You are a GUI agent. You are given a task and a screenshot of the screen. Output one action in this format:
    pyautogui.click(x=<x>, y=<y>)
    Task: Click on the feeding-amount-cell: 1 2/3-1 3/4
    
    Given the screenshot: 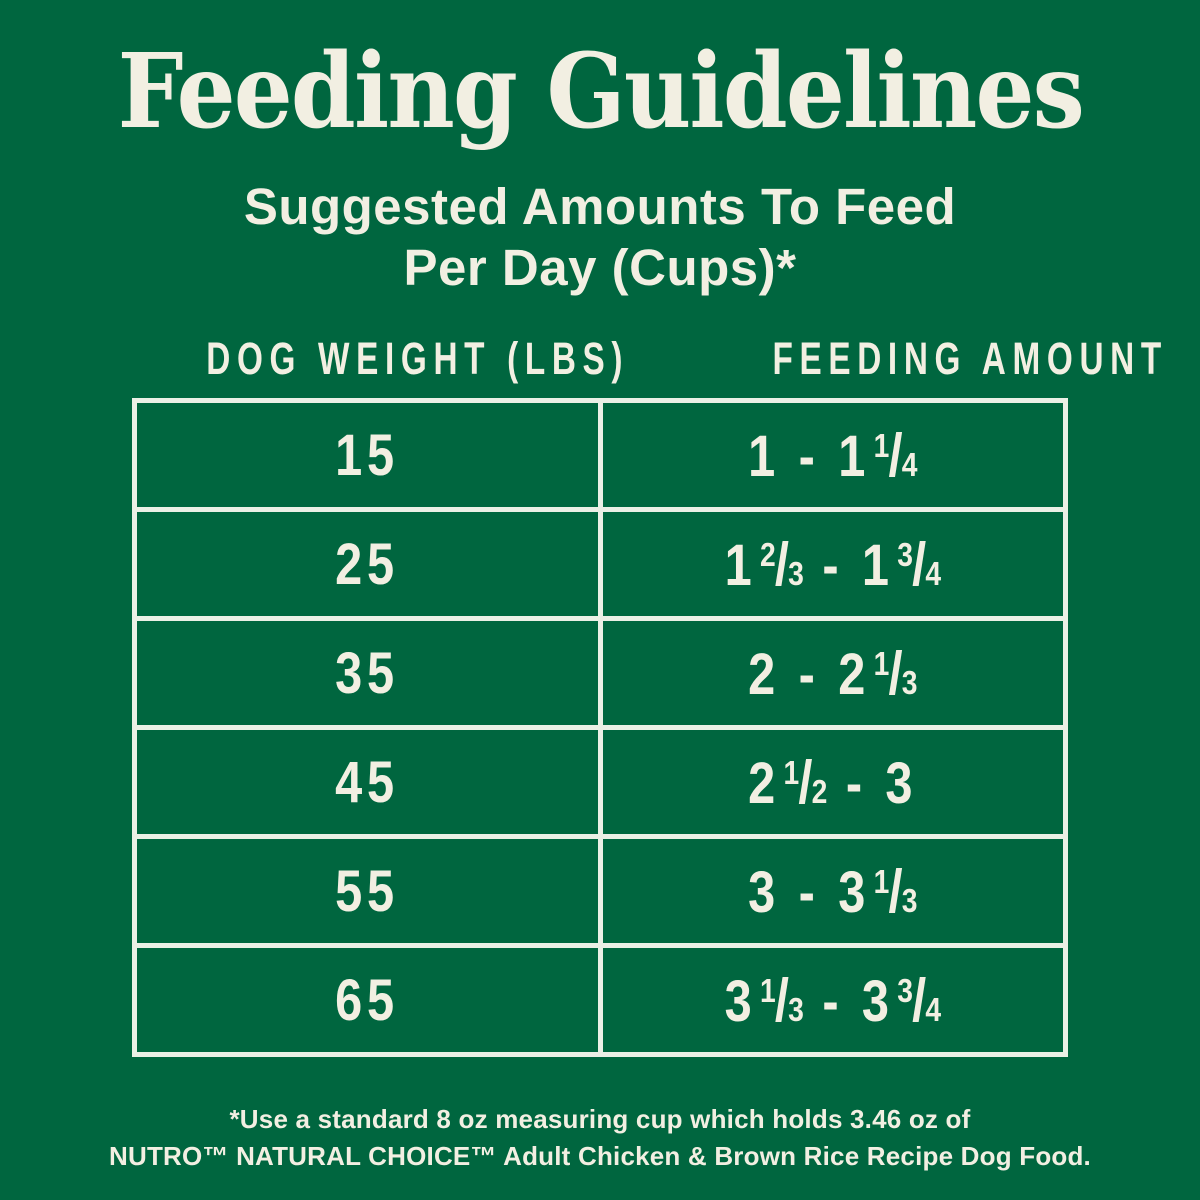 What is the action you would take?
    pyautogui.click(x=833, y=564)
    